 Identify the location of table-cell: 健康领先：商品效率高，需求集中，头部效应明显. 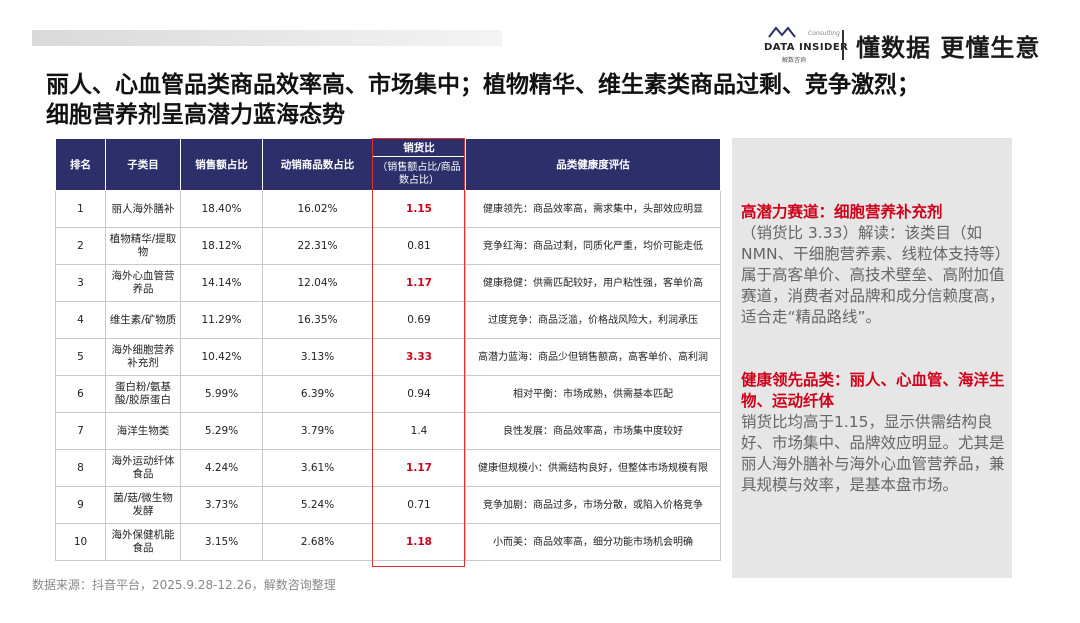
(593, 209).